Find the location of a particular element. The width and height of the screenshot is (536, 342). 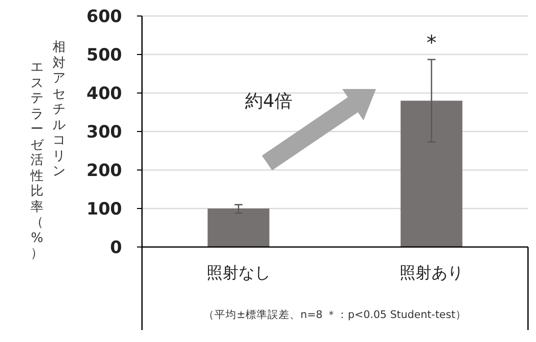

annotation: 約4倍 is located at coordinates (268, 101).